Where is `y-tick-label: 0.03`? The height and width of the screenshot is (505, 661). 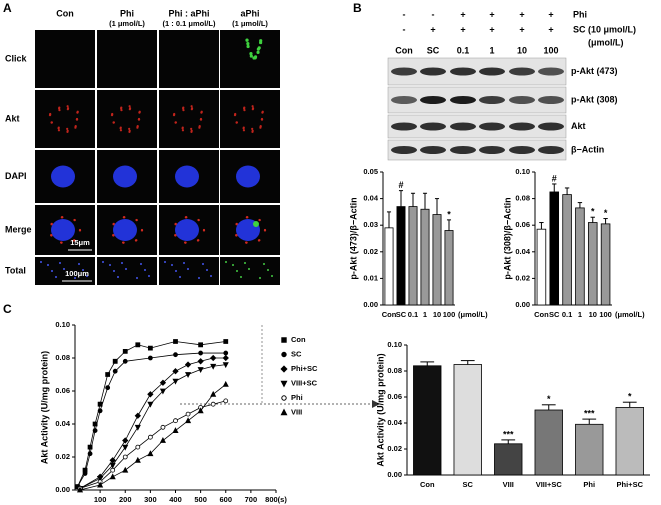
y-tick-label: 0.03 is located at coordinates (370, 224).